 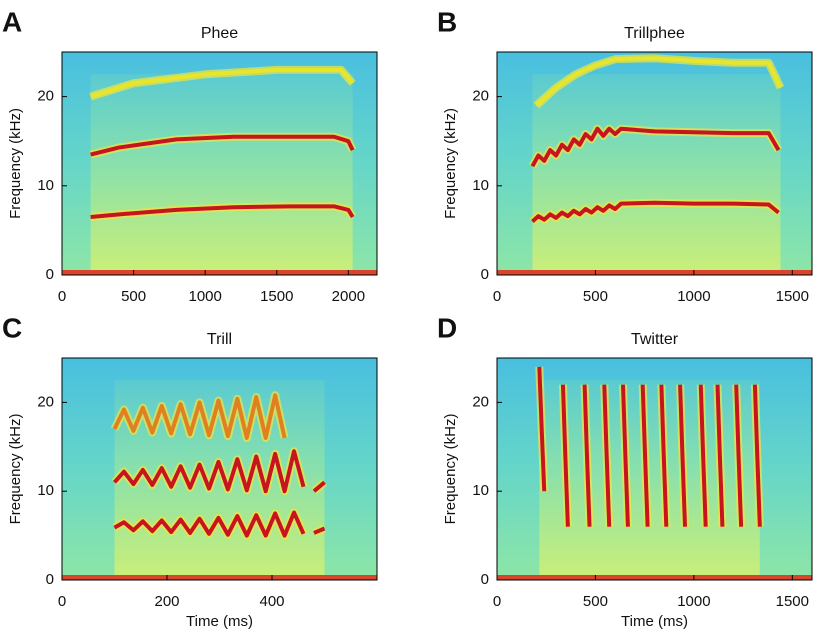 I want to click on panel-letter: A, so click(x=12, y=21).